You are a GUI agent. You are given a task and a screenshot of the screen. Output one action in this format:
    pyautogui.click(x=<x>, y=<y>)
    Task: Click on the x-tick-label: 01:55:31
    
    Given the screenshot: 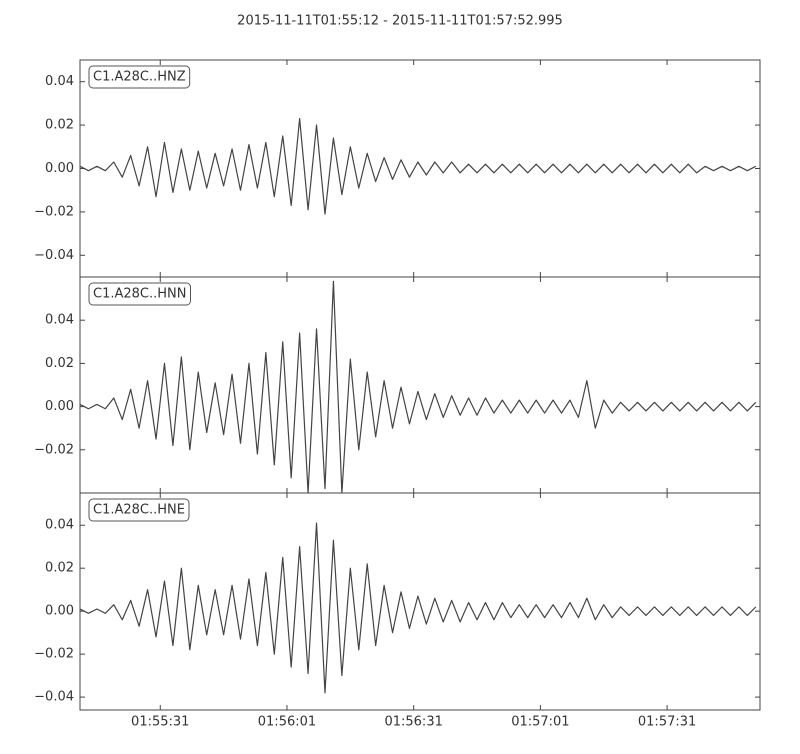 What is the action you would take?
    pyautogui.click(x=160, y=722)
    